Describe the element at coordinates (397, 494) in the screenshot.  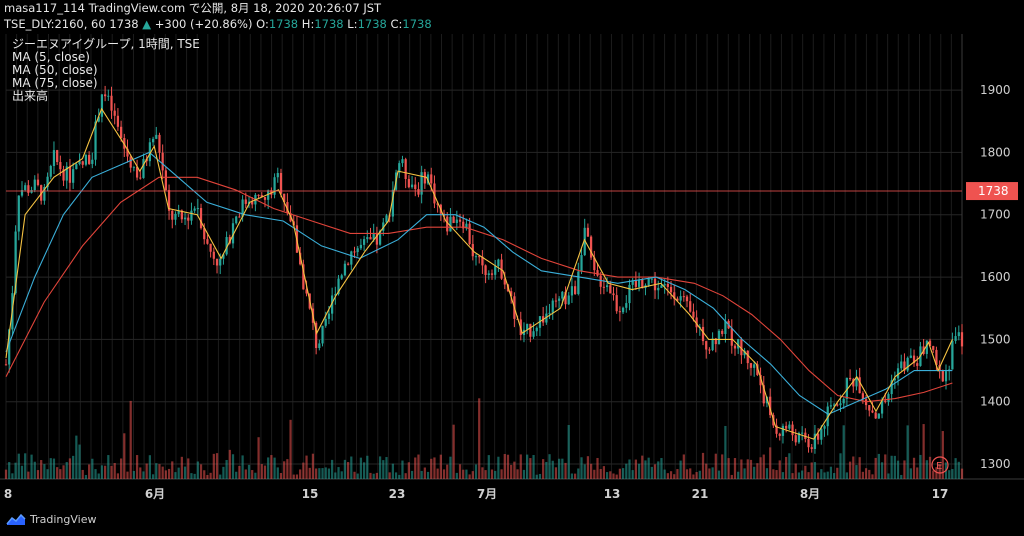
I see `x-tick-label: 23` at that location.